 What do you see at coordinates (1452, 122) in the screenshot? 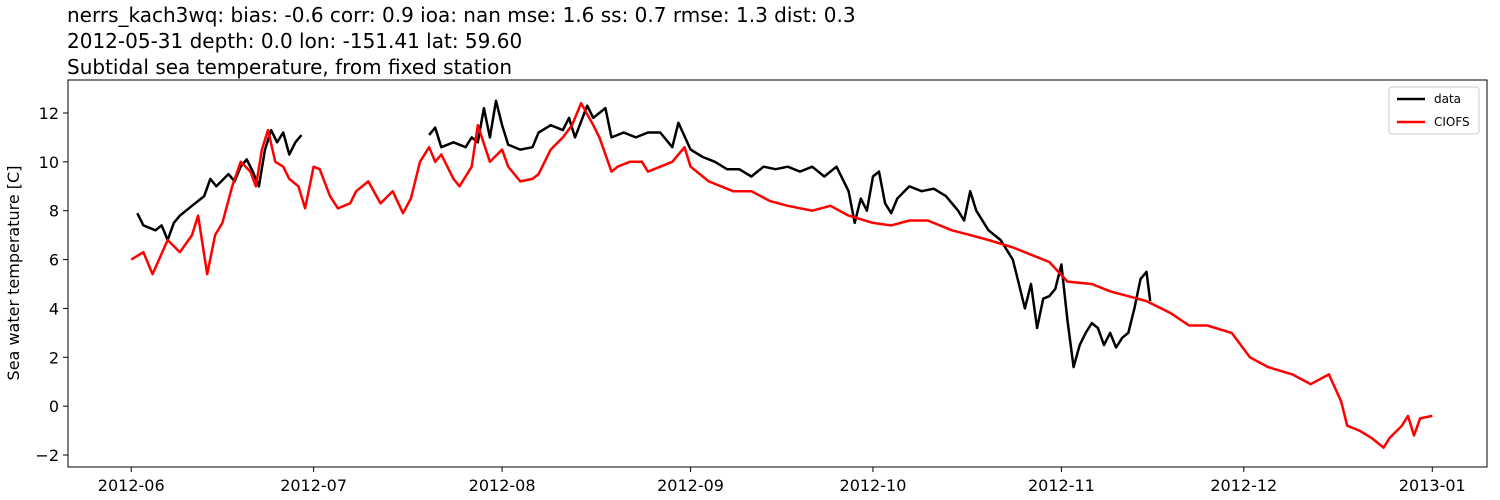
I see `legend-label: CIOFS` at bounding box center [1452, 122].